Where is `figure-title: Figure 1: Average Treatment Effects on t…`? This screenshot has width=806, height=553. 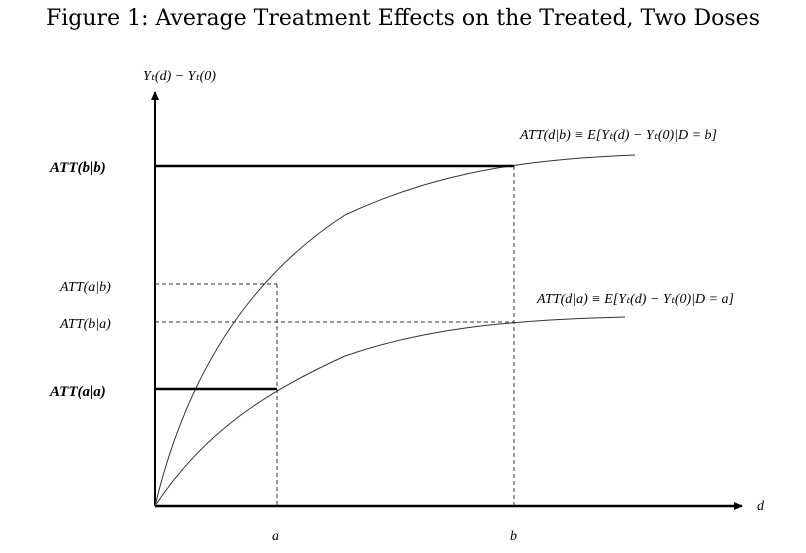
figure-title: Figure 1: Average Treatment Effects on t… is located at coordinates (403, 18).